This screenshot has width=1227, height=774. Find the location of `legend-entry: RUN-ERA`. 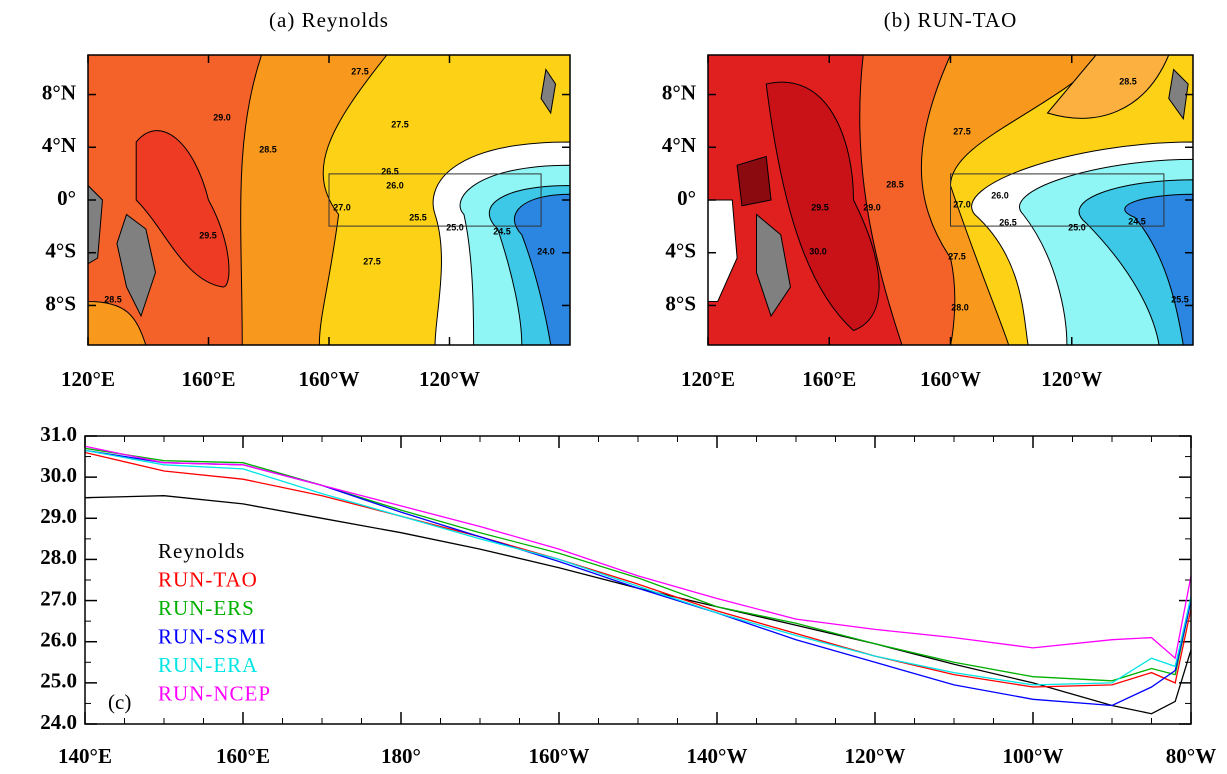

legend-entry: RUN-ERA is located at coordinates (208, 665).